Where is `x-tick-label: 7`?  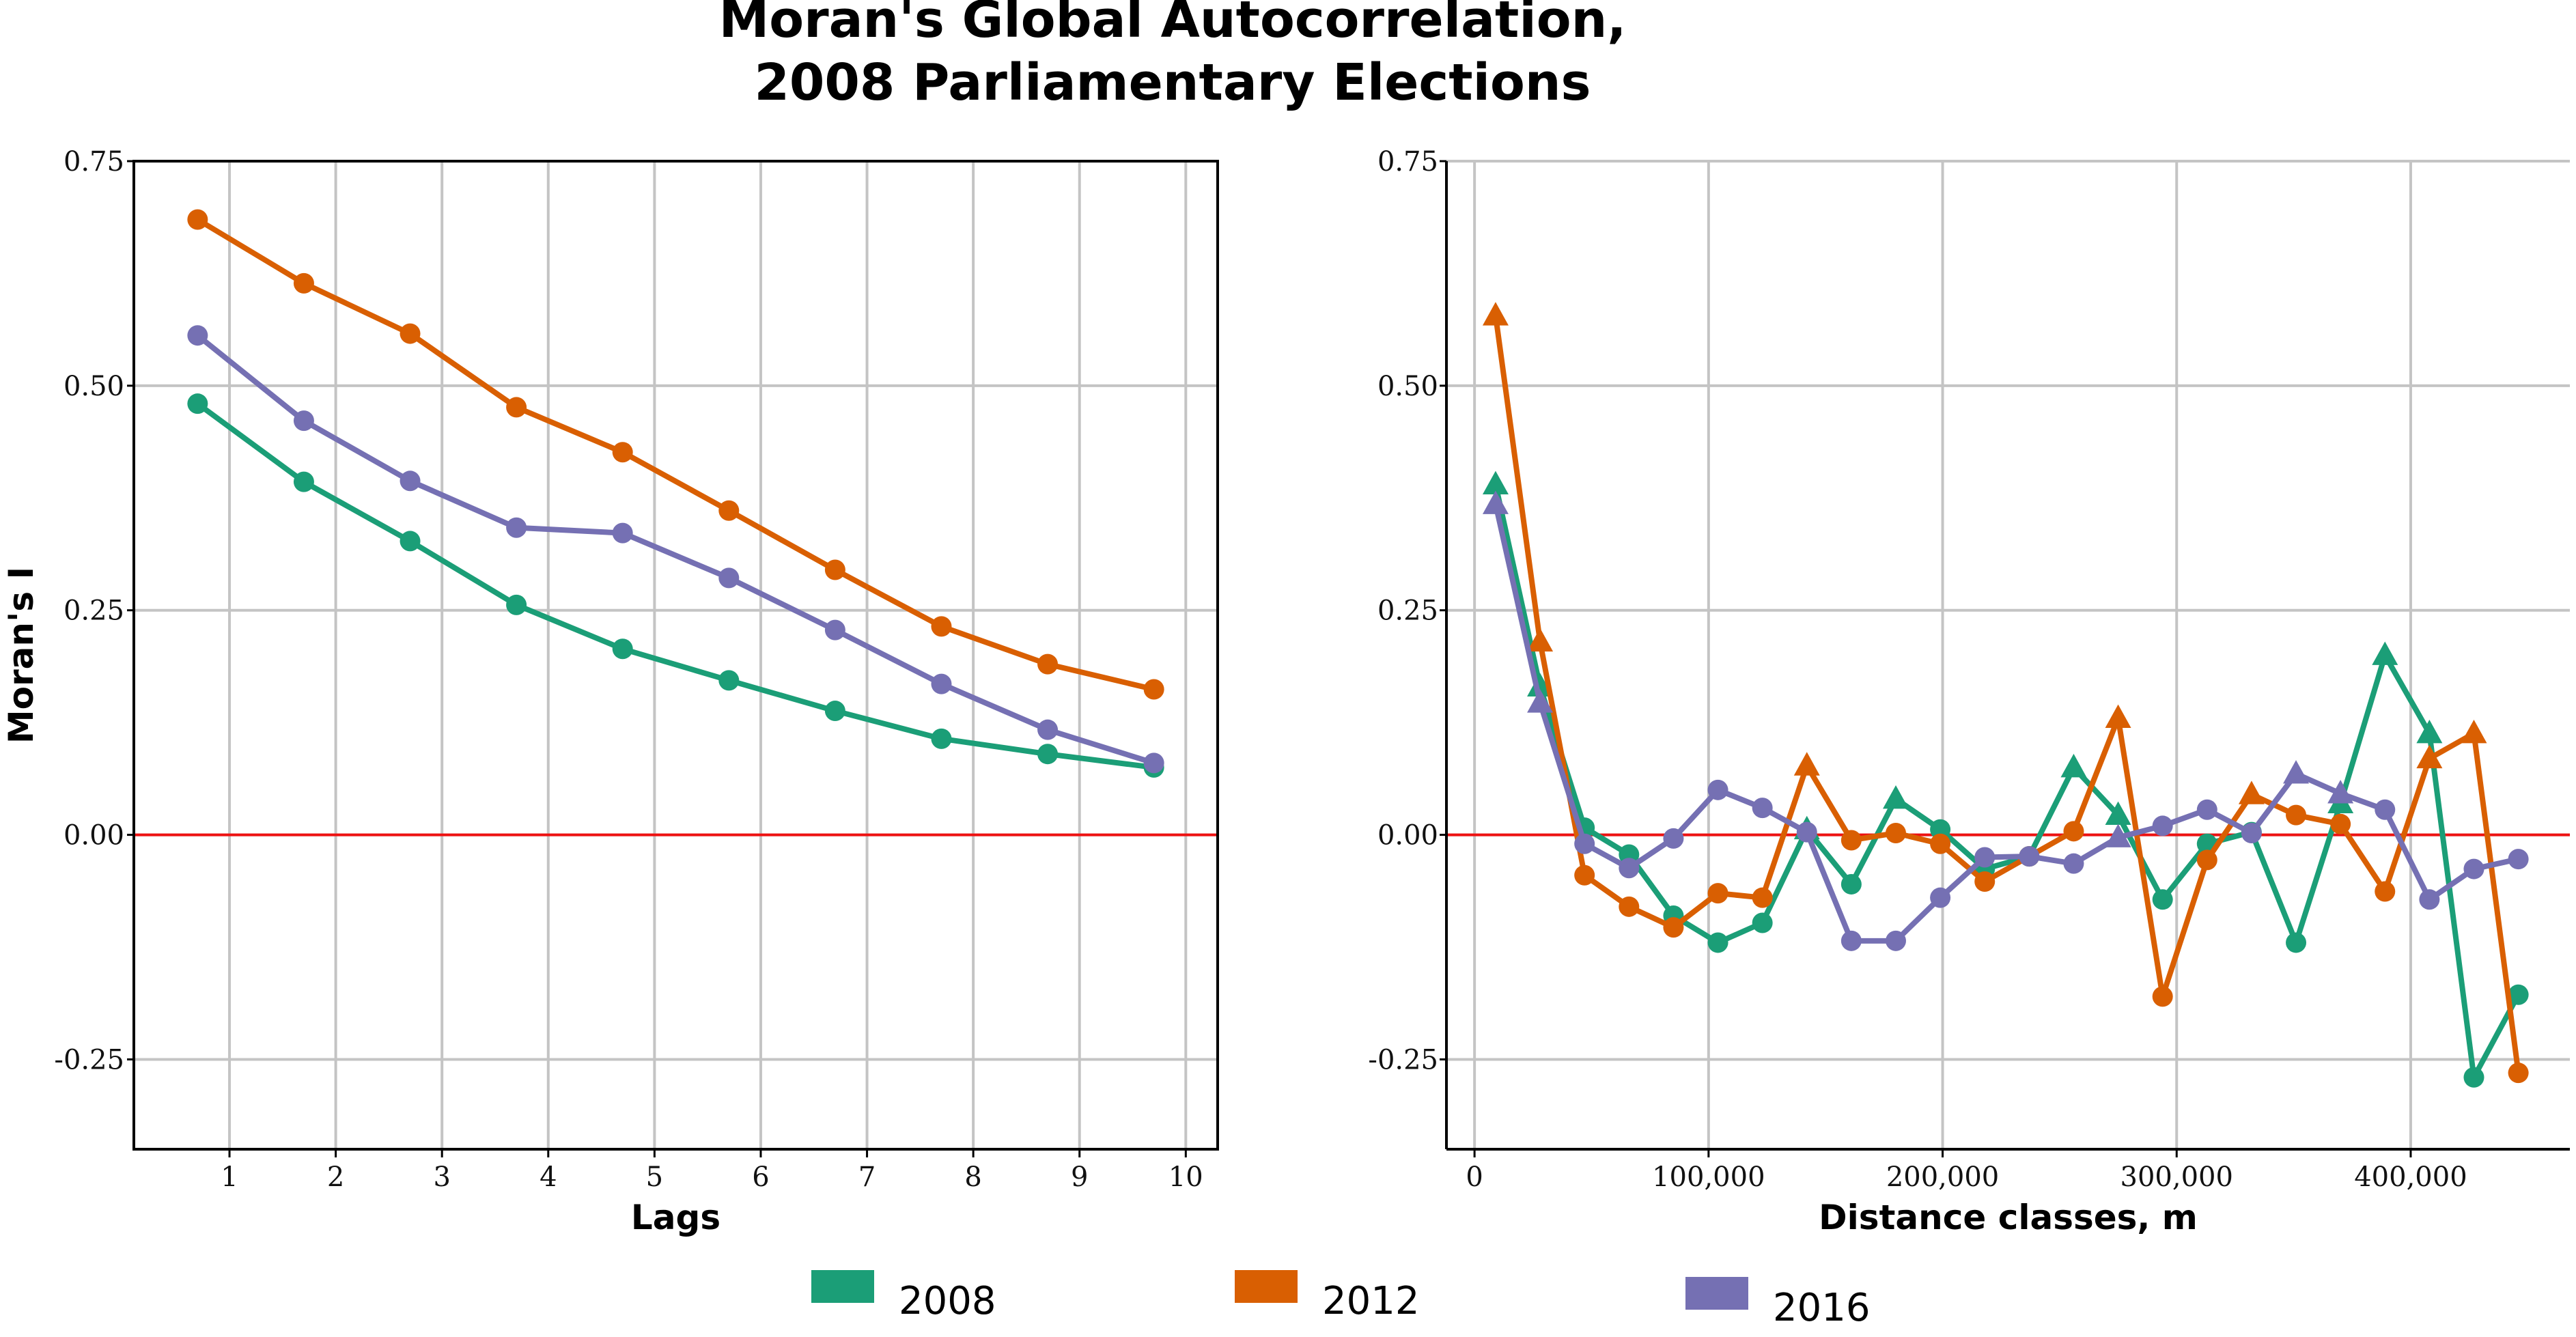
x-tick-label: 7 is located at coordinates (867, 1177).